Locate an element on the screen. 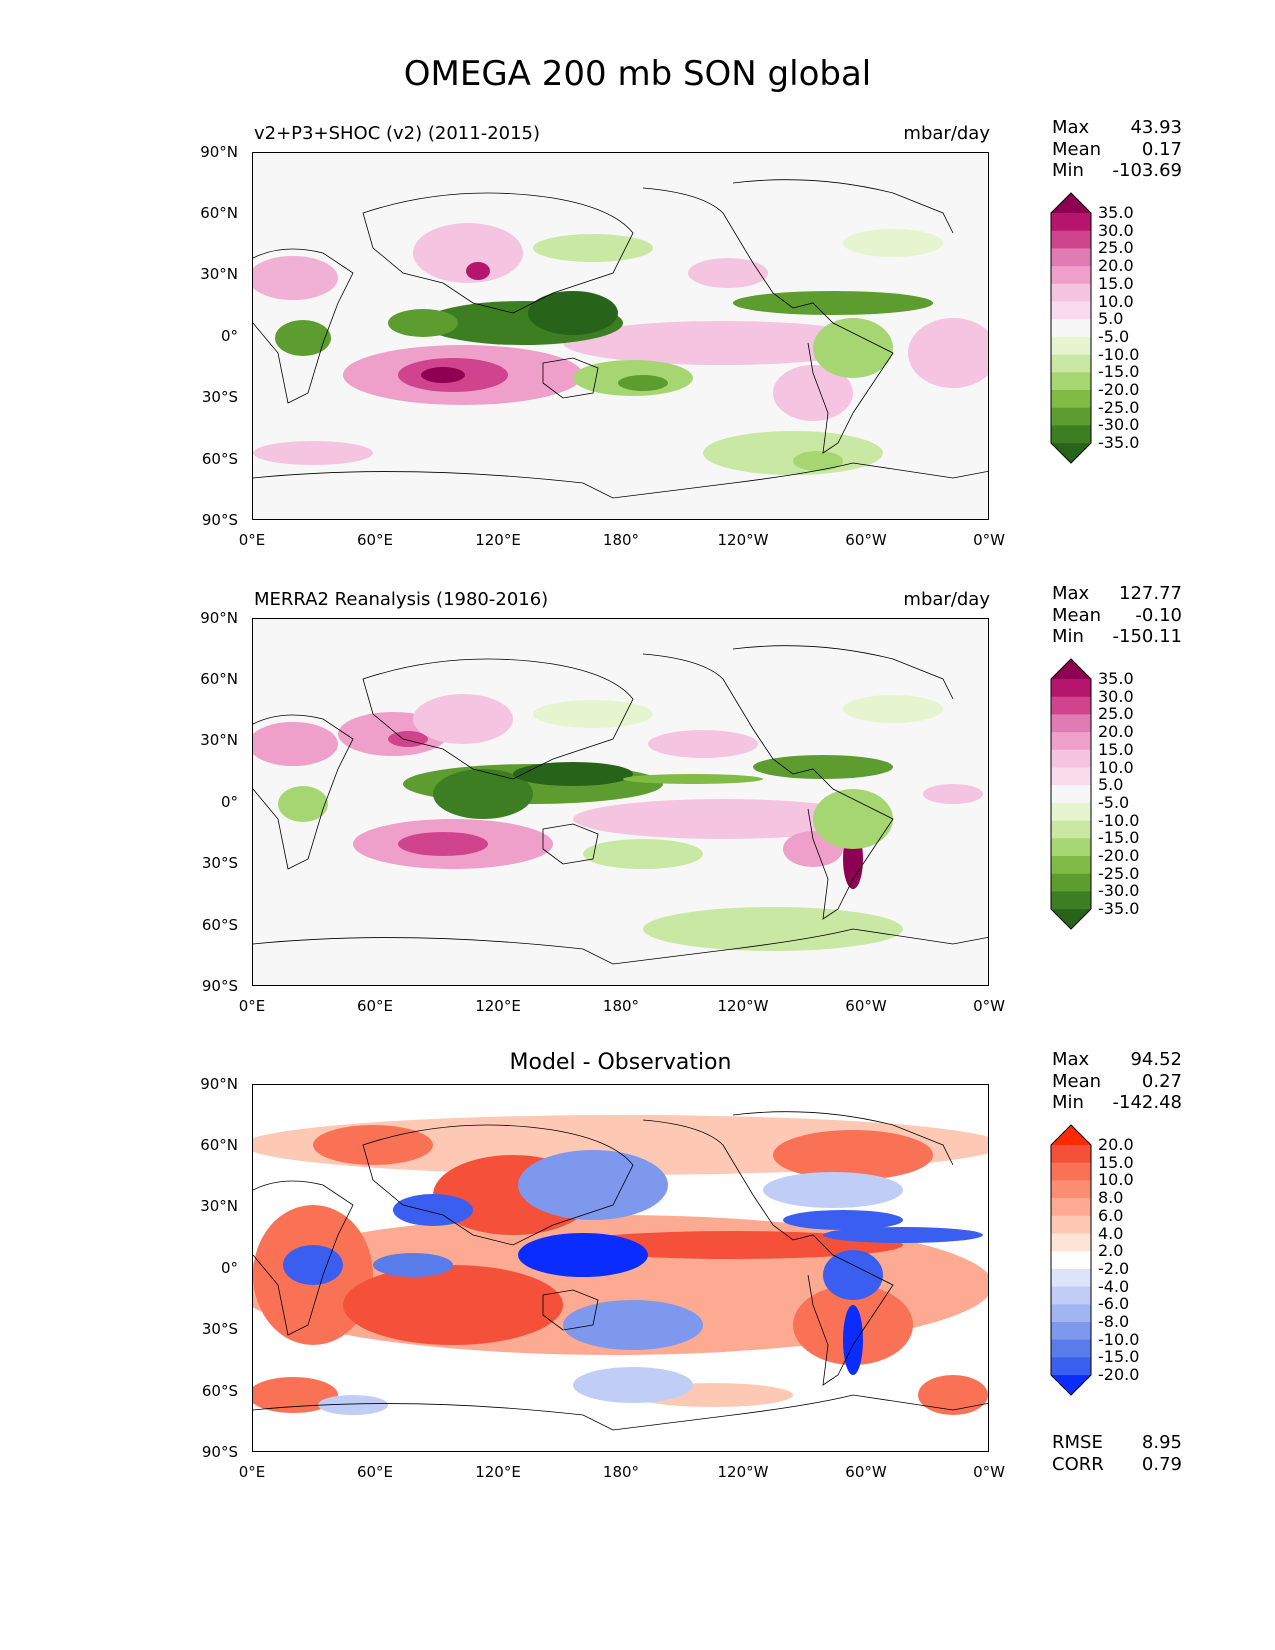  stat-value: 127.77 is located at coordinates (1150, 593).